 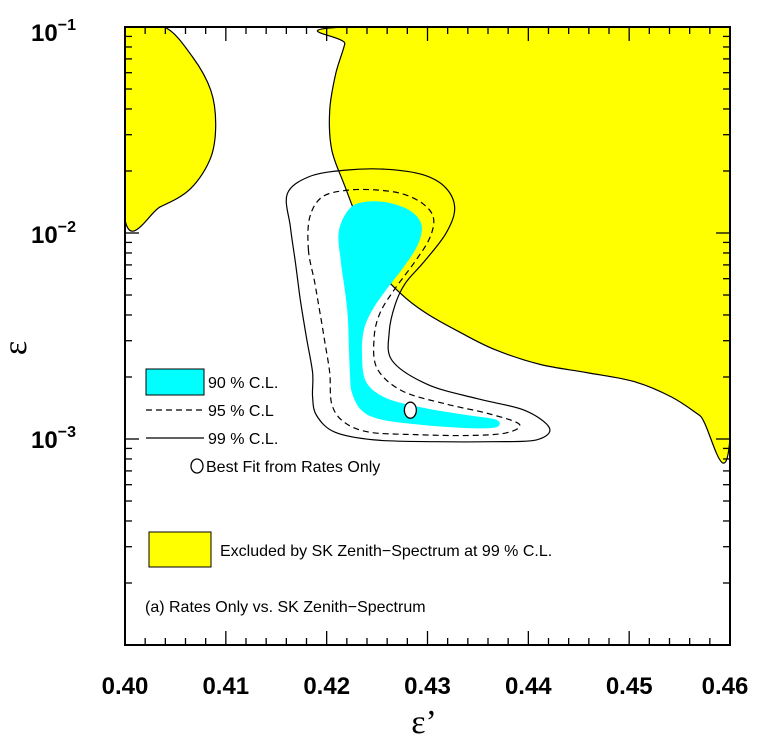 I want to click on region-fill-cl90, so click(x=419, y=315).